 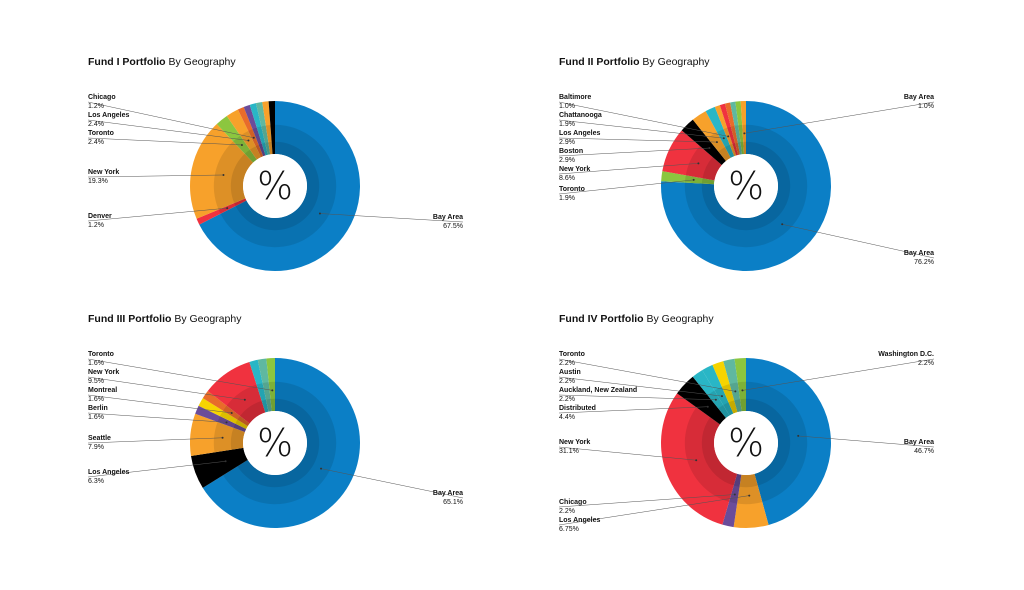 What do you see at coordinates (166, 385) in the screenshot?
I see `slice-label-new-york: New York 9.5%` at bounding box center [166, 385].